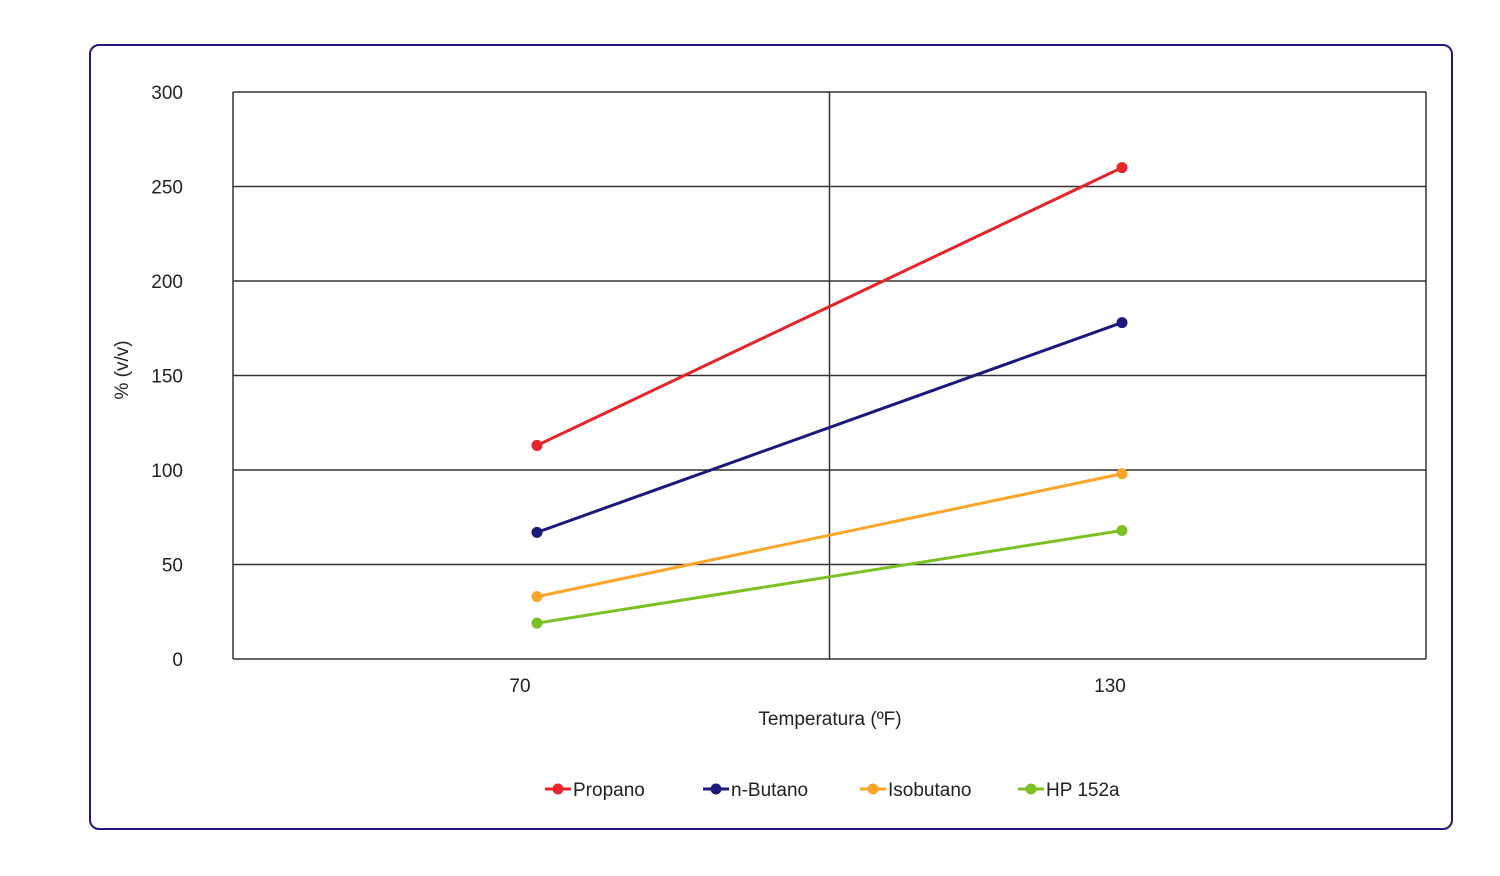  I want to click on series-line-n-butano, so click(829, 427).